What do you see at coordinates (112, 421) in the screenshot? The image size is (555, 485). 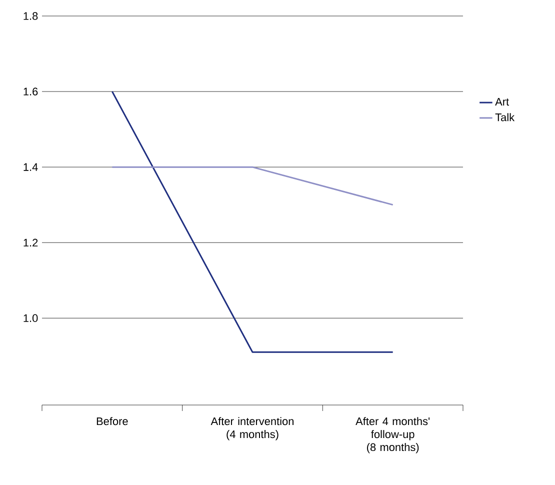 I see `x-tick-label: Before` at bounding box center [112, 421].